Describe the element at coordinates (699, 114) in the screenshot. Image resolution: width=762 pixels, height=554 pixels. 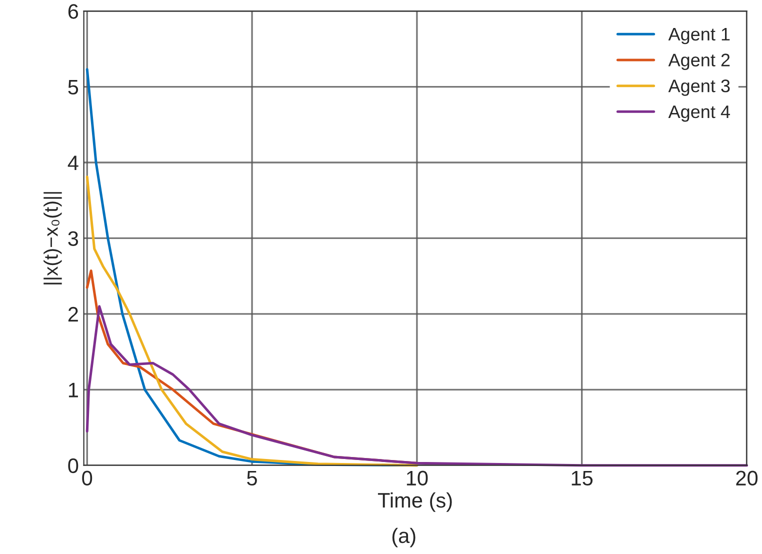
I see `legend-label: Agent 4` at that location.